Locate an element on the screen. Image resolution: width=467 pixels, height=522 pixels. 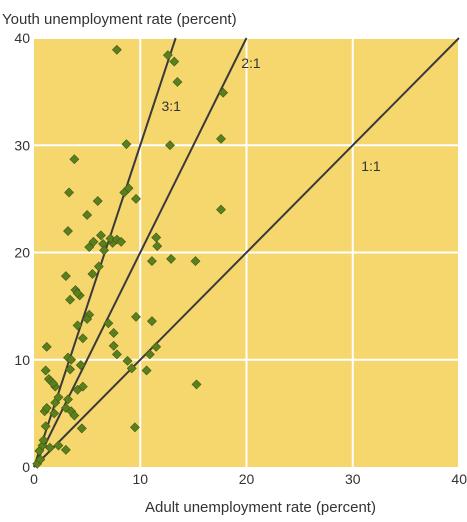
x-tick-label: 40 is located at coordinates (459, 479).